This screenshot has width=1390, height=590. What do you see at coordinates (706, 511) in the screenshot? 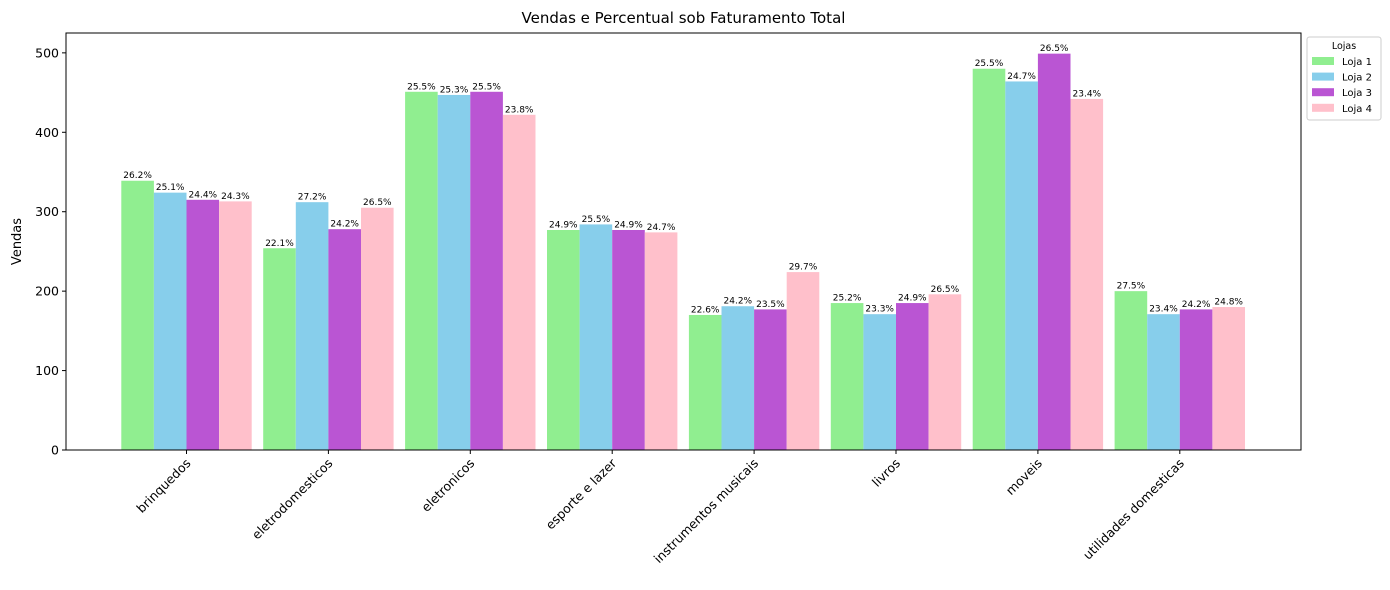
I see `x-tick-label: instrumentos musicais` at bounding box center [706, 511].